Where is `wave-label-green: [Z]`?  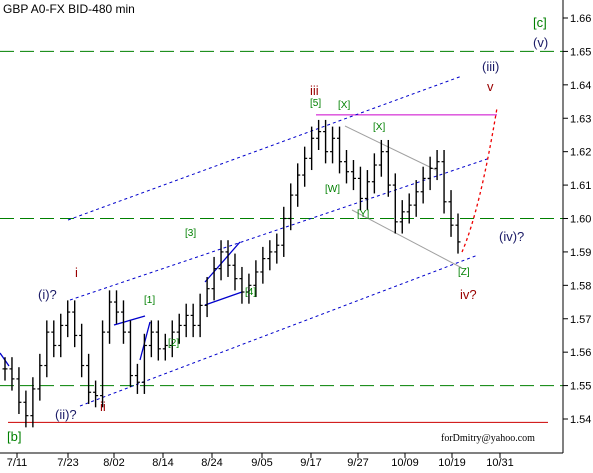 wave-label-green: [Z] is located at coordinates (464, 272).